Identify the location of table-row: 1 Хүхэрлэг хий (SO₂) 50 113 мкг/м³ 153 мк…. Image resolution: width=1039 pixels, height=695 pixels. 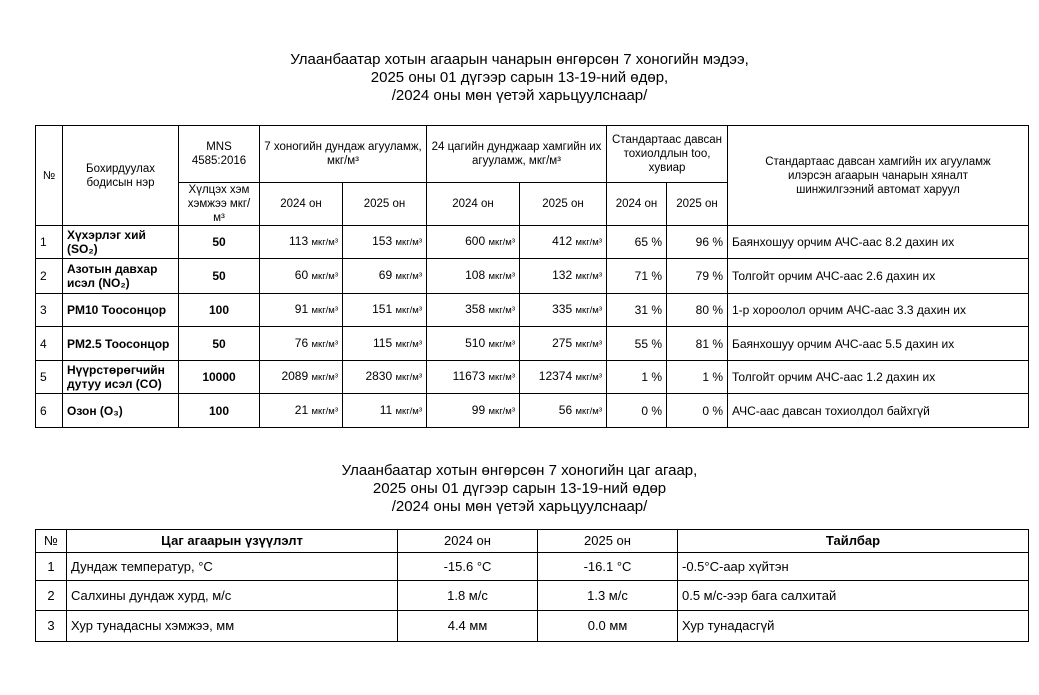
(532, 242).